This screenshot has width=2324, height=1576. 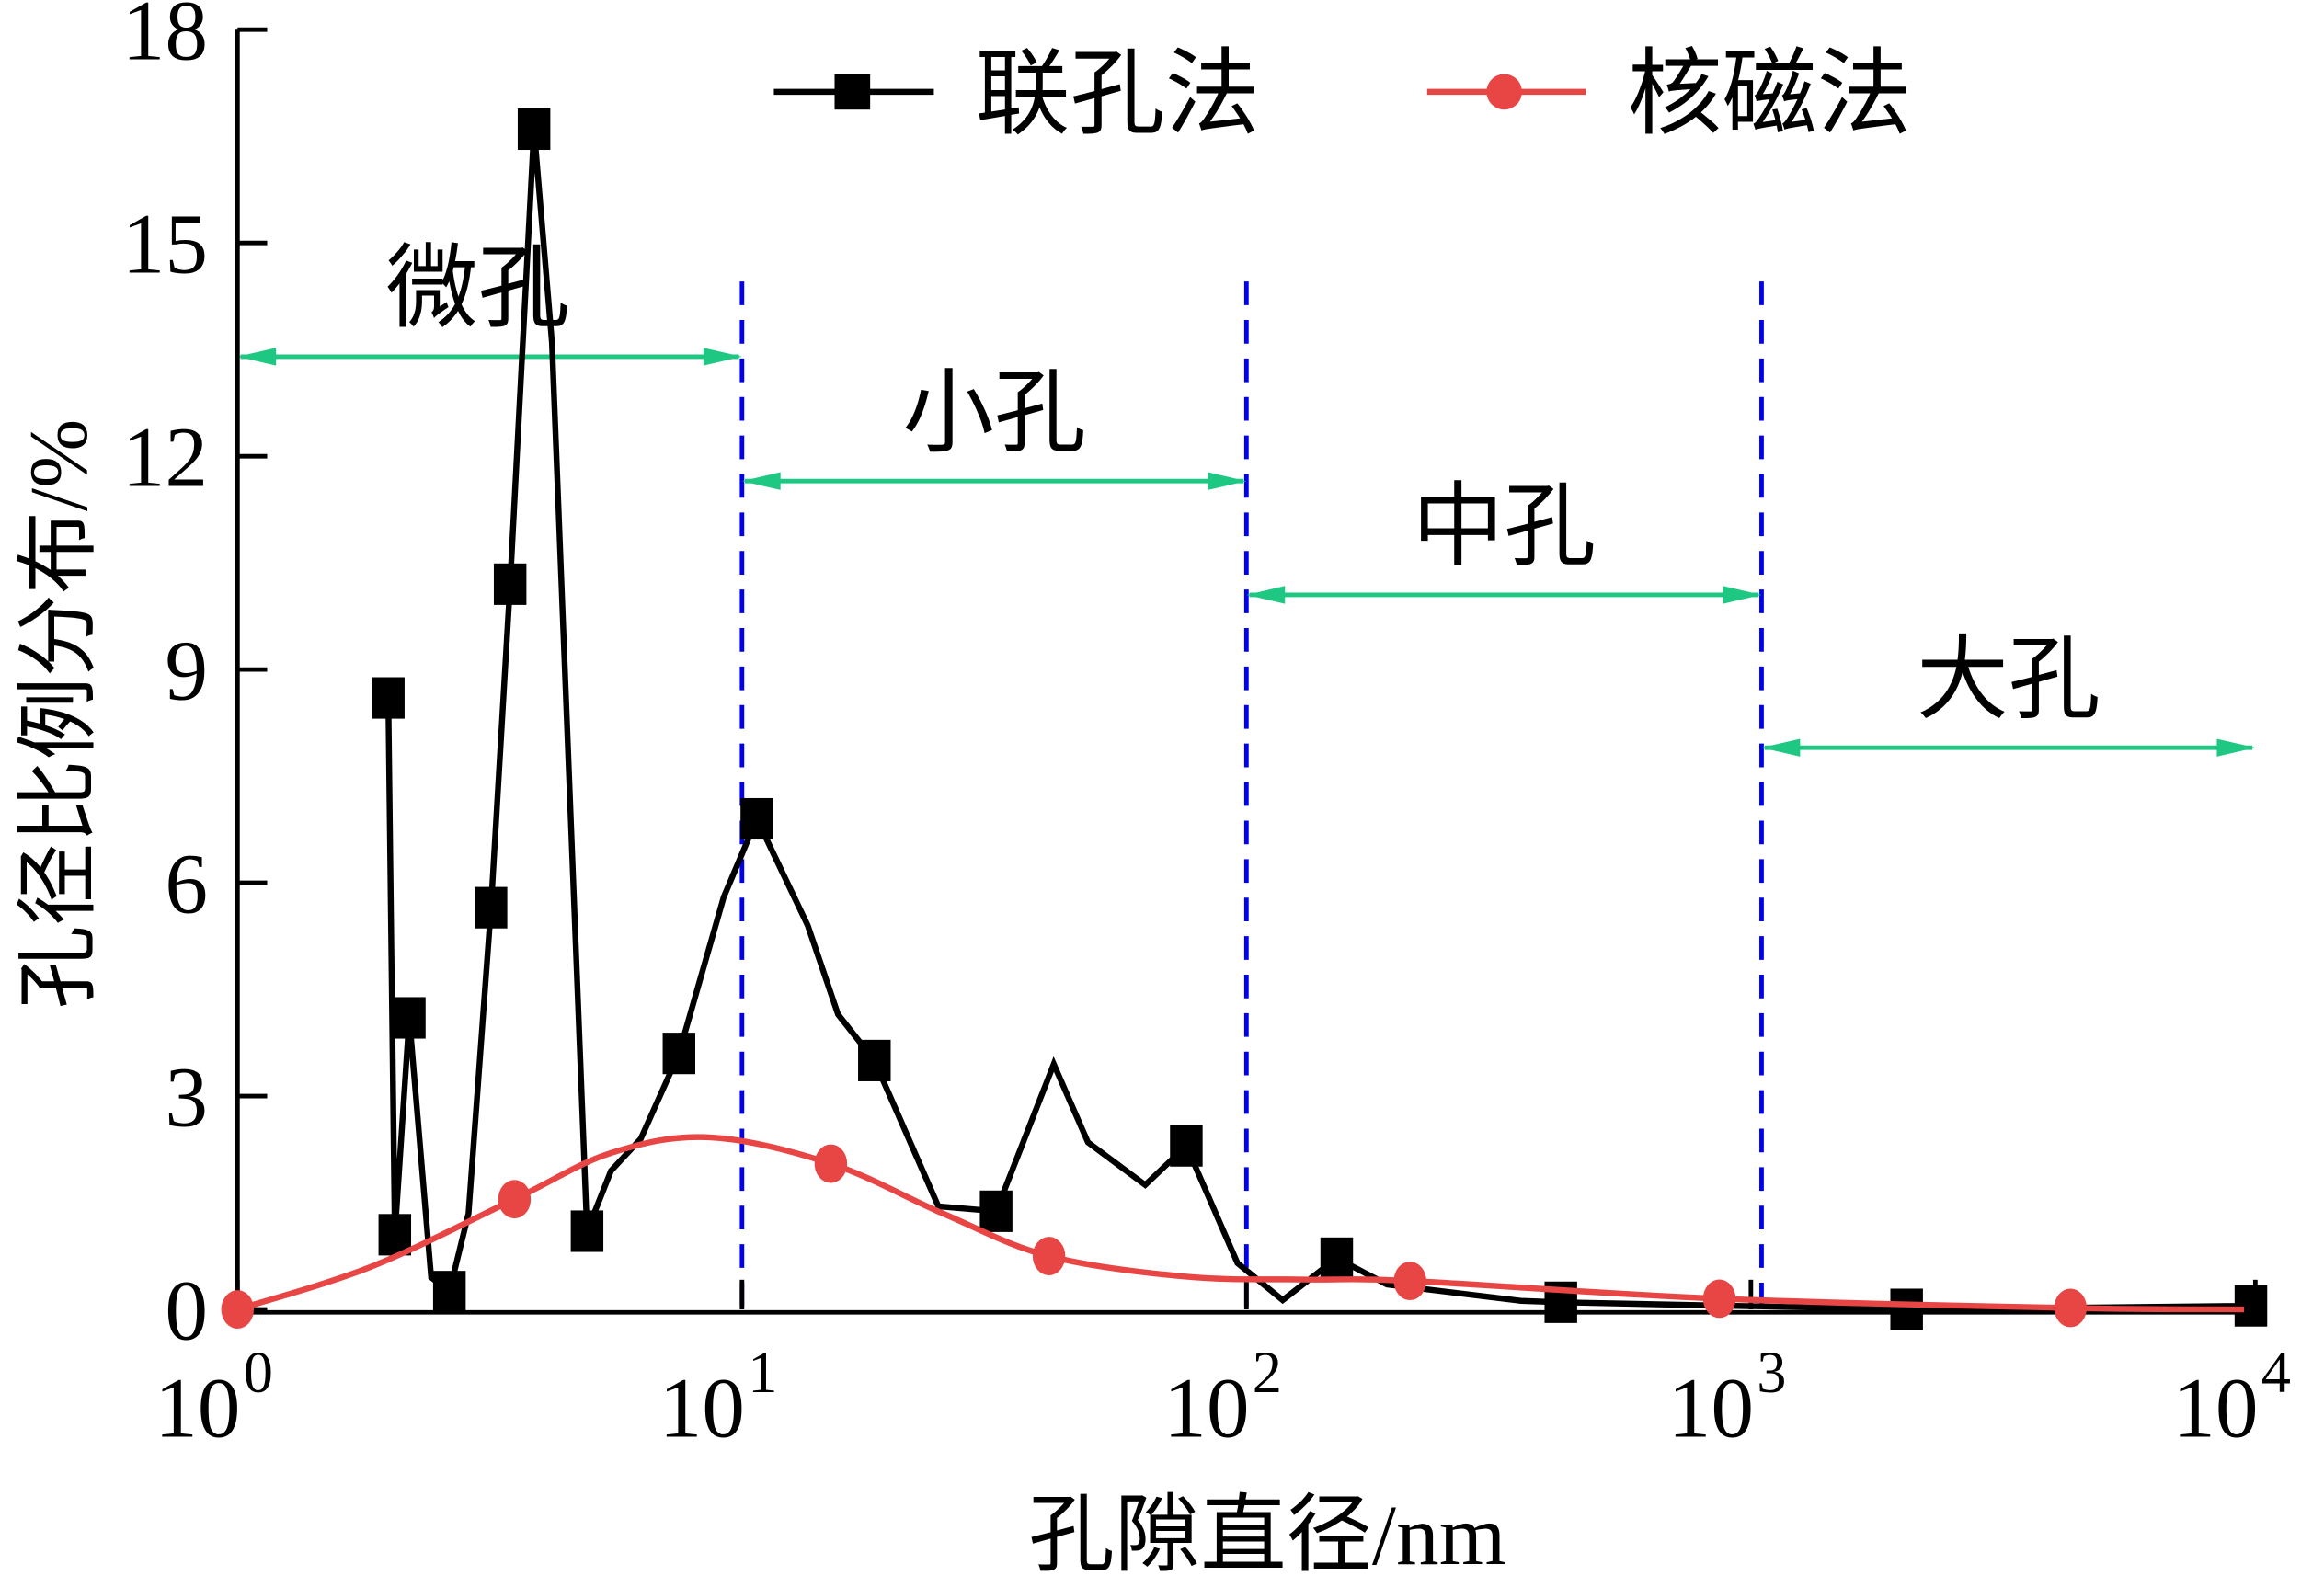 I want to click on legend-label: 核磁法, so click(x=1769, y=94).